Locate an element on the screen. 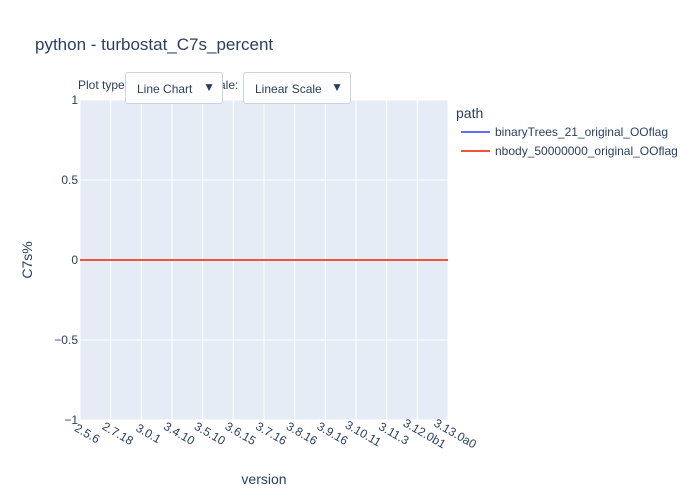 The height and width of the screenshot is (500, 700). legend-title: path is located at coordinates (469, 113).